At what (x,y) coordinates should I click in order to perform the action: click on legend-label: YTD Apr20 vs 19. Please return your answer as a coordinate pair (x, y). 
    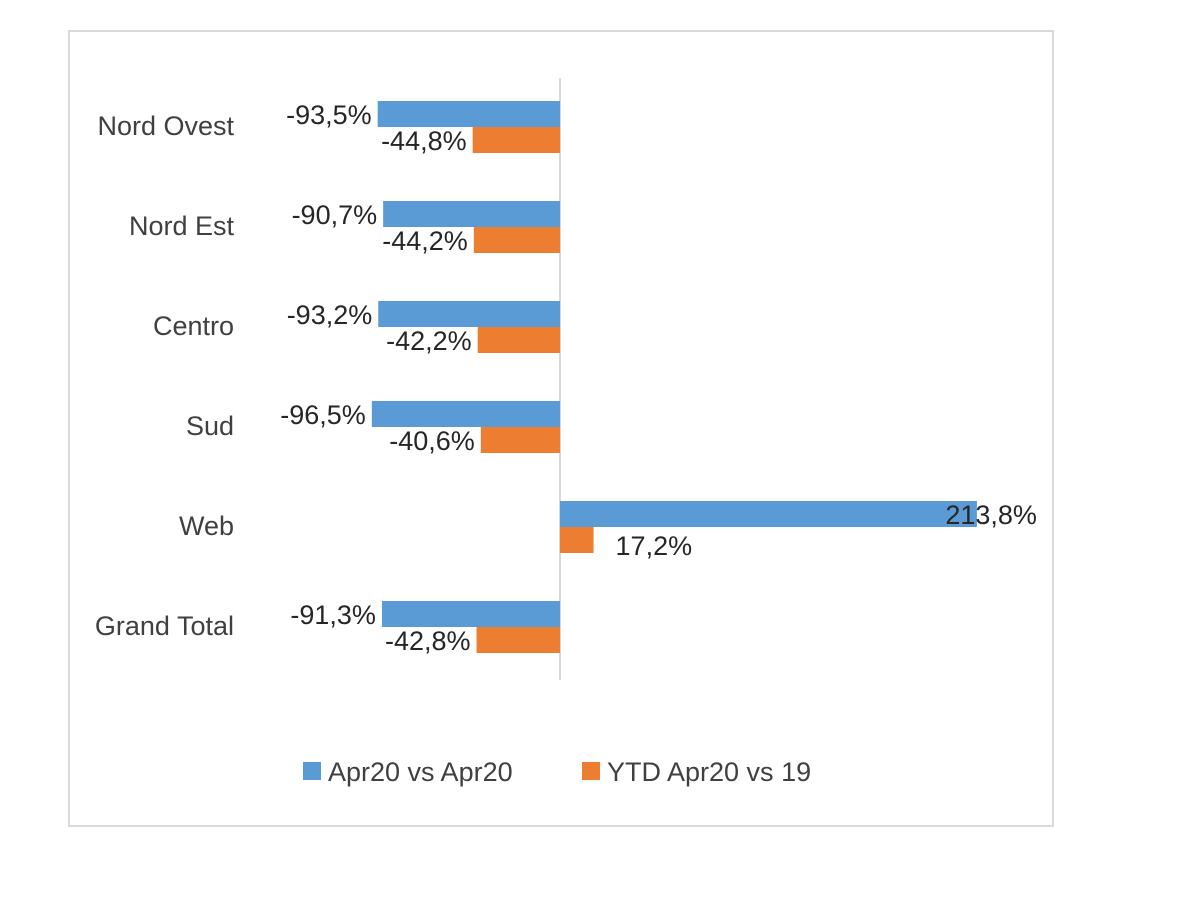
    Looking at the image, I should click on (709, 772).